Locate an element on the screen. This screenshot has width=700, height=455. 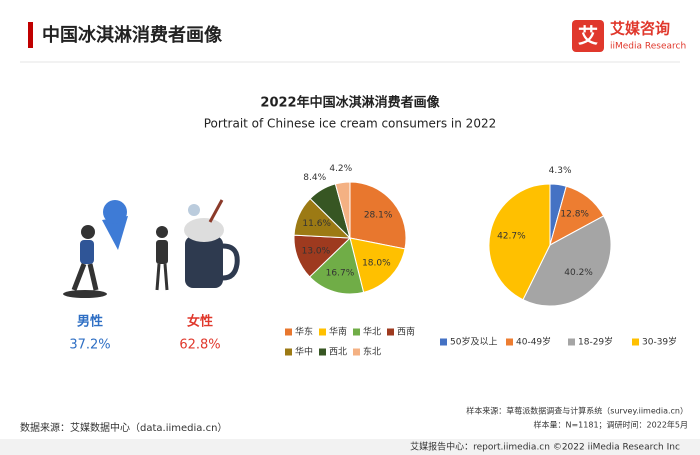
legend-label: 50岁及以上 is located at coordinates (473, 342).